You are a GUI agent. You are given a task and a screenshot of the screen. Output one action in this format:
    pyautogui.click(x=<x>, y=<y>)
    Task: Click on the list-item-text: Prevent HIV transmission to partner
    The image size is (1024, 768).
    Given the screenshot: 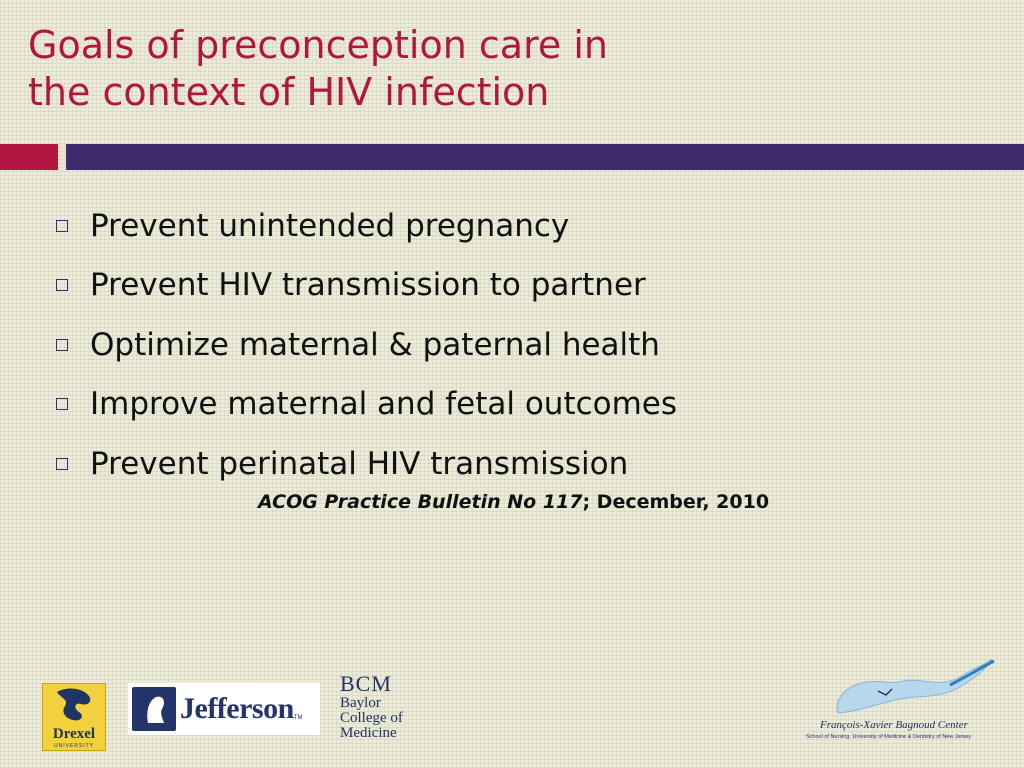 What is the action you would take?
    pyautogui.click(x=368, y=285)
    